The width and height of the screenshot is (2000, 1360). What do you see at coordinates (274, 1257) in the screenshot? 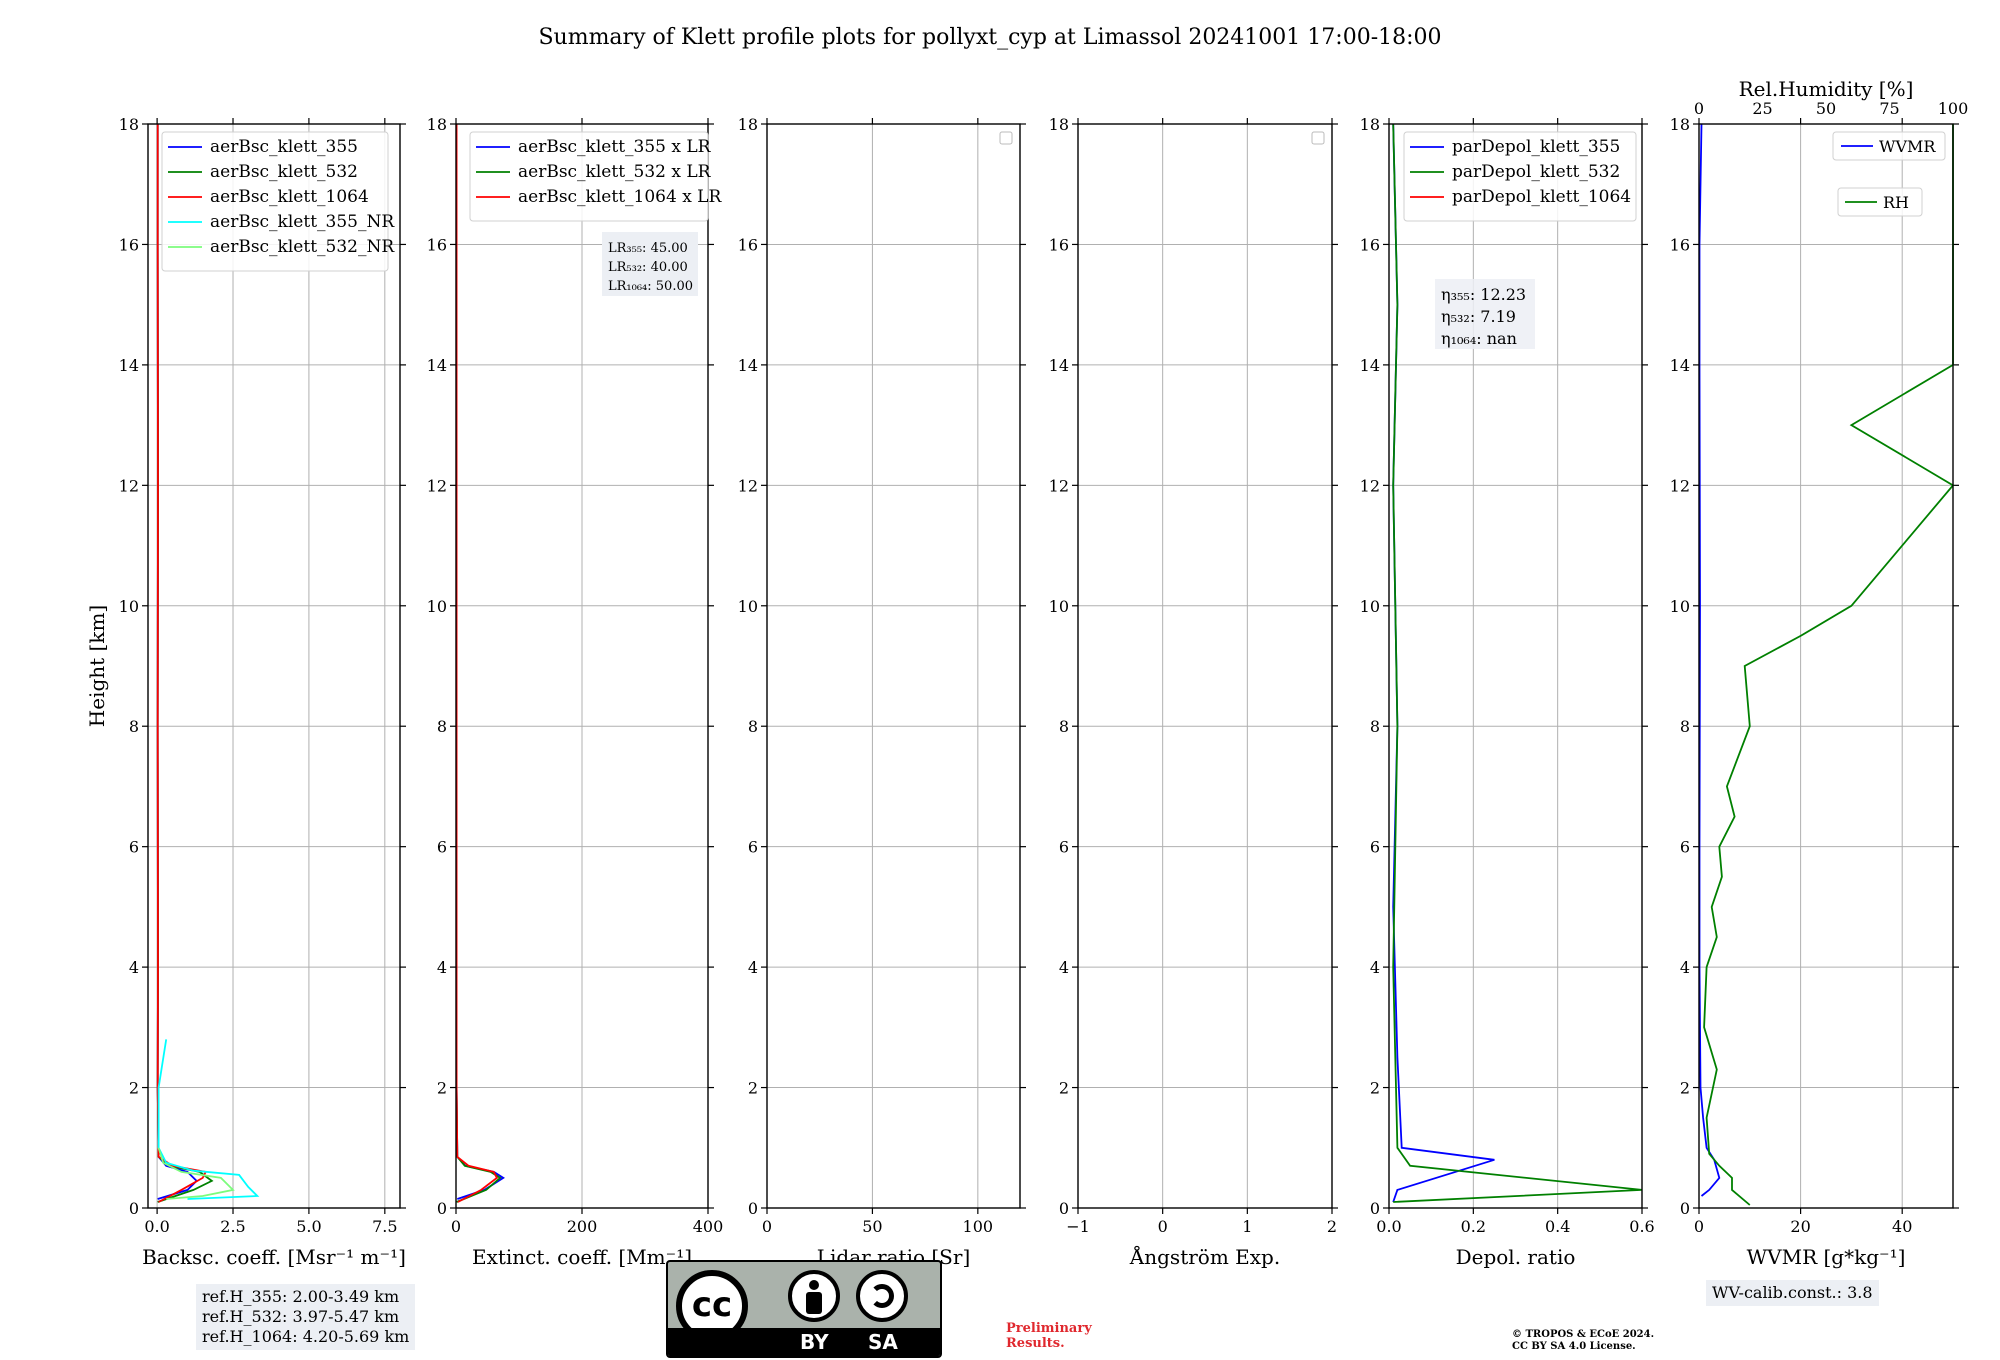
I see `x-axis-label: Backsc. coeff. [Msr⁻¹ m⁻¹]` at bounding box center [274, 1257].